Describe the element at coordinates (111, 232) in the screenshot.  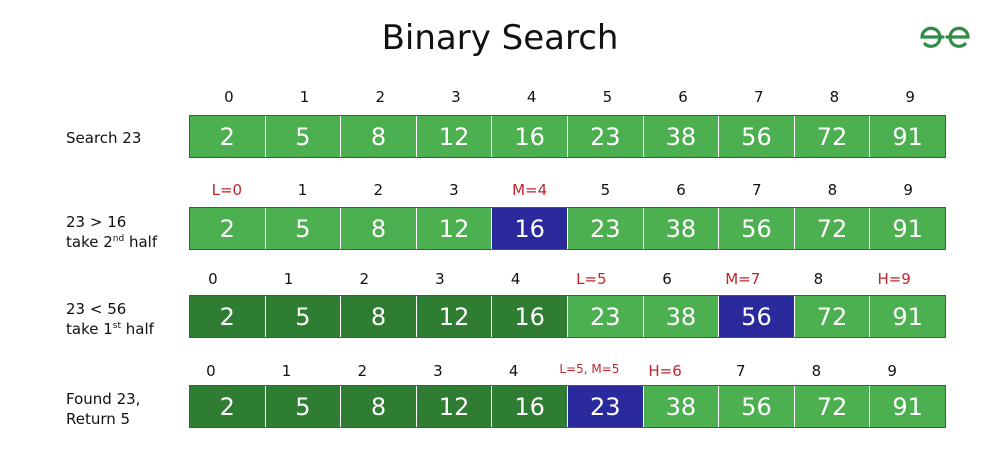
I see `row-1-label: 23 > 16 take 2nd half` at that location.